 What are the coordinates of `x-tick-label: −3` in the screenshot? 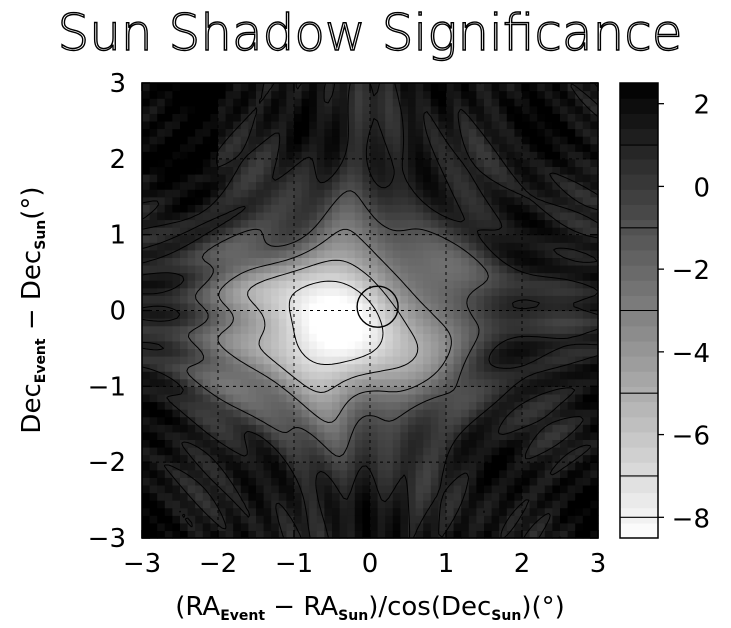 It's located at (142, 564).